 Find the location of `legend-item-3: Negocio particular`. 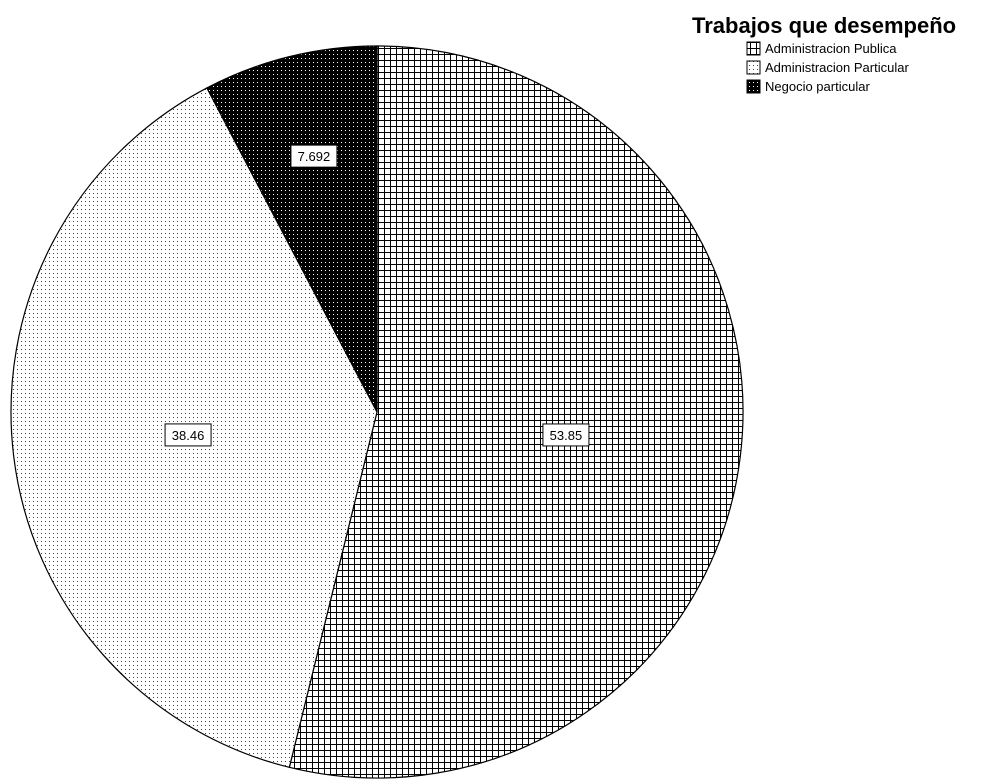

legend-item-3: Negocio particular is located at coordinates (808, 86).